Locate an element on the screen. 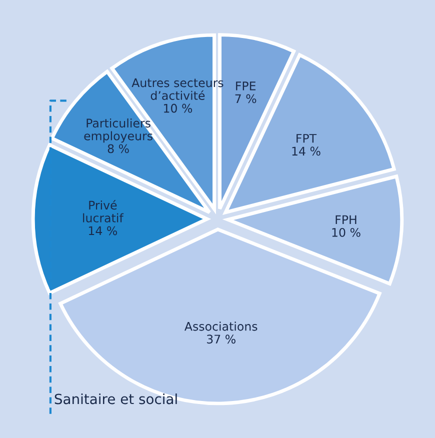  data-label: 7 % is located at coordinates (245, 99).